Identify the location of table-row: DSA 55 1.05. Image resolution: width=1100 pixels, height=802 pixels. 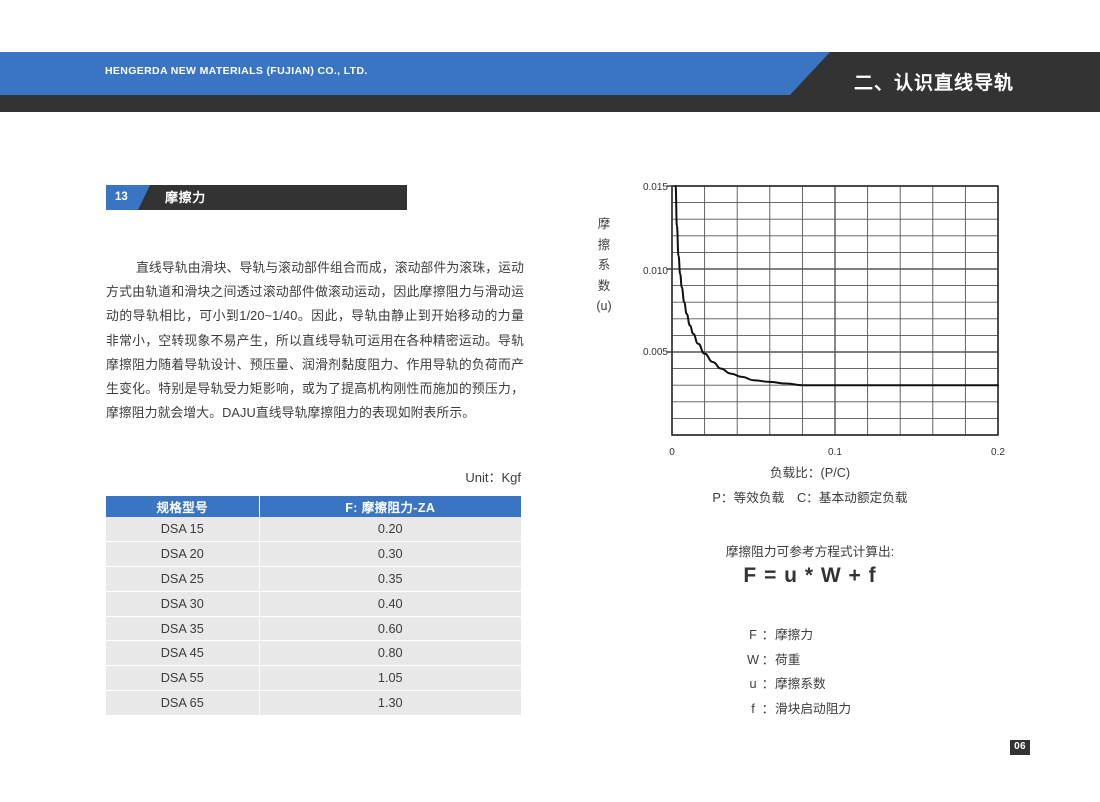
(313, 678).